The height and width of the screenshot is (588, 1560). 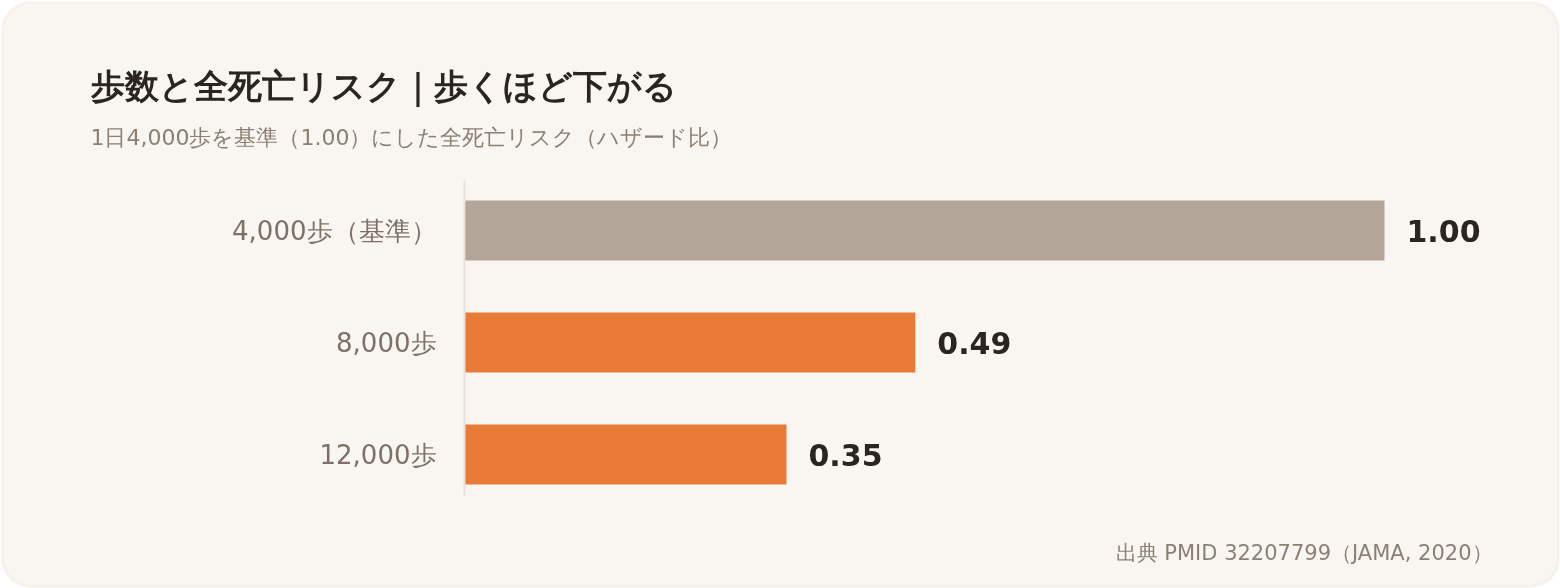 I want to click on chart-title: 歩数と全死亡リスク｜歩くほど下がる, so click(x=383, y=86).